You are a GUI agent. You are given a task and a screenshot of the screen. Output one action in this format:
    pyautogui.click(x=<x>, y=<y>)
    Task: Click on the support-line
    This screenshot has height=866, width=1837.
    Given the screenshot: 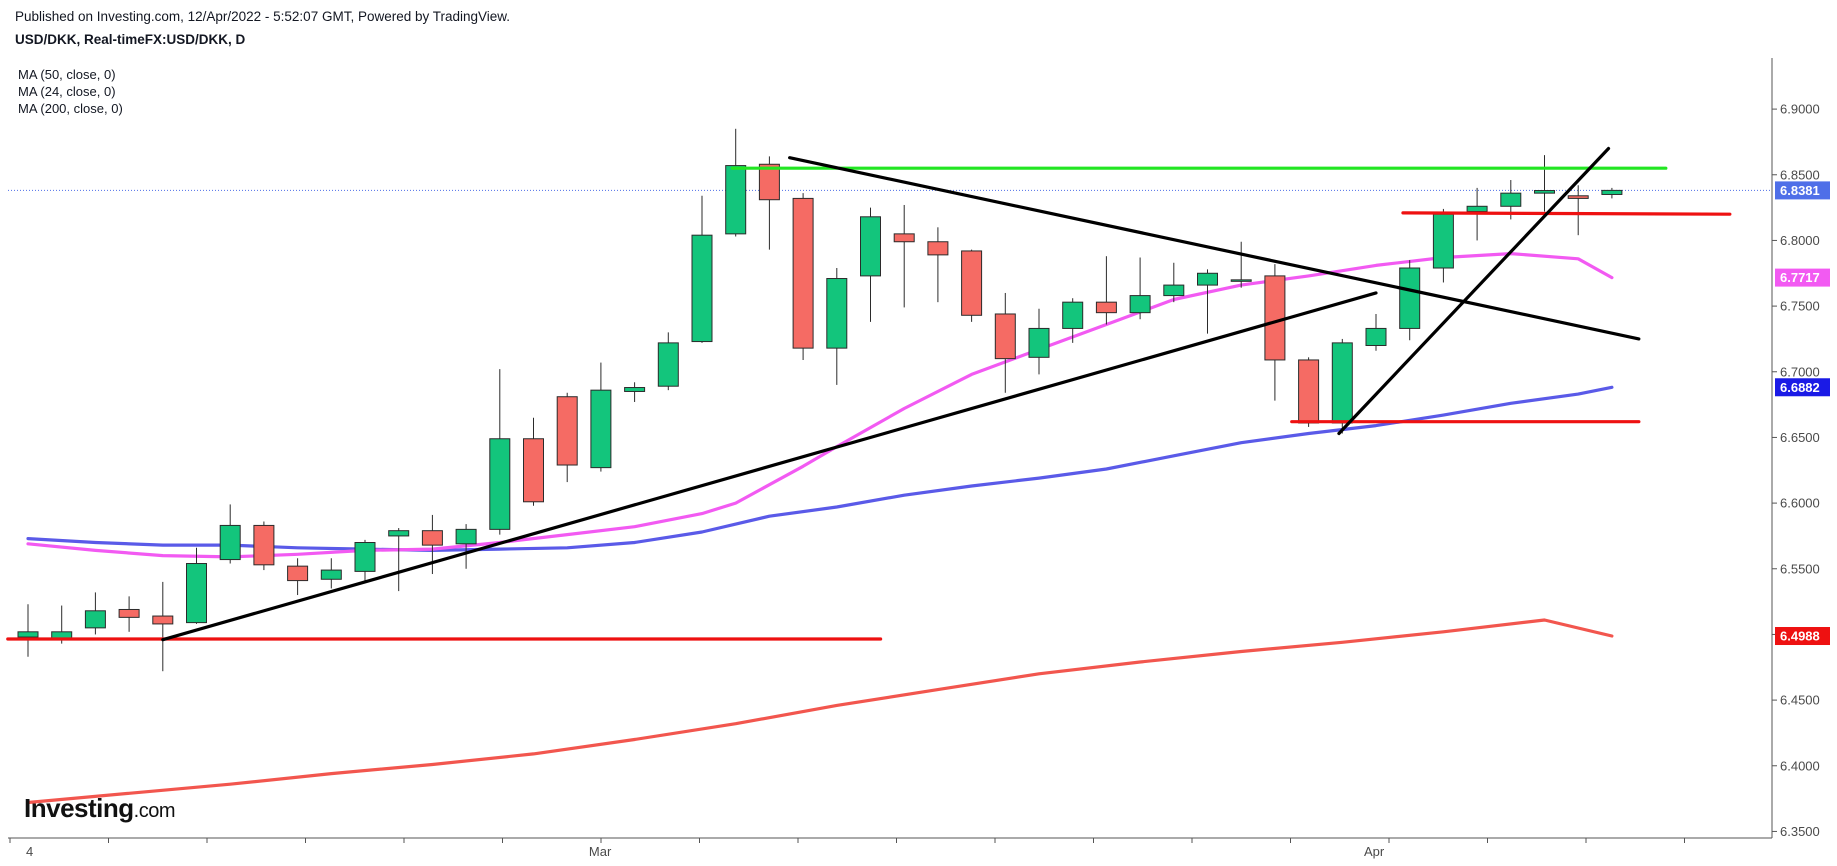 What is the action you would take?
    pyautogui.click(x=1566, y=213)
    